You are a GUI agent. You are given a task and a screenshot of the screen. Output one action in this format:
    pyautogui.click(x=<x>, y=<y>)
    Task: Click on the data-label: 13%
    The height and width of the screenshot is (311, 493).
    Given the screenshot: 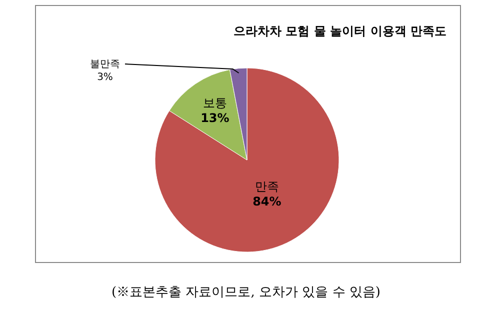 What is the action you would take?
    pyautogui.click(x=215, y=117)
    